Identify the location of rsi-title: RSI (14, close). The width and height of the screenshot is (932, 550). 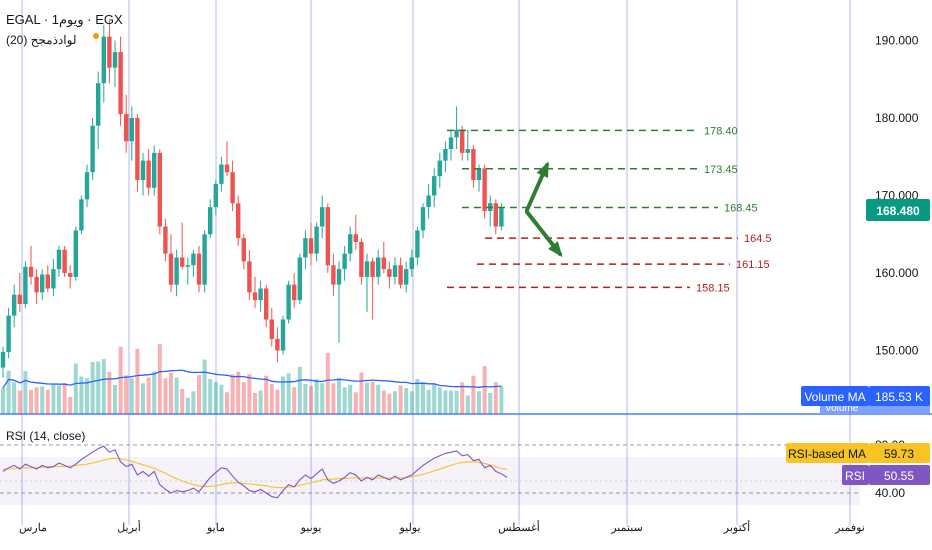
(45, 436).